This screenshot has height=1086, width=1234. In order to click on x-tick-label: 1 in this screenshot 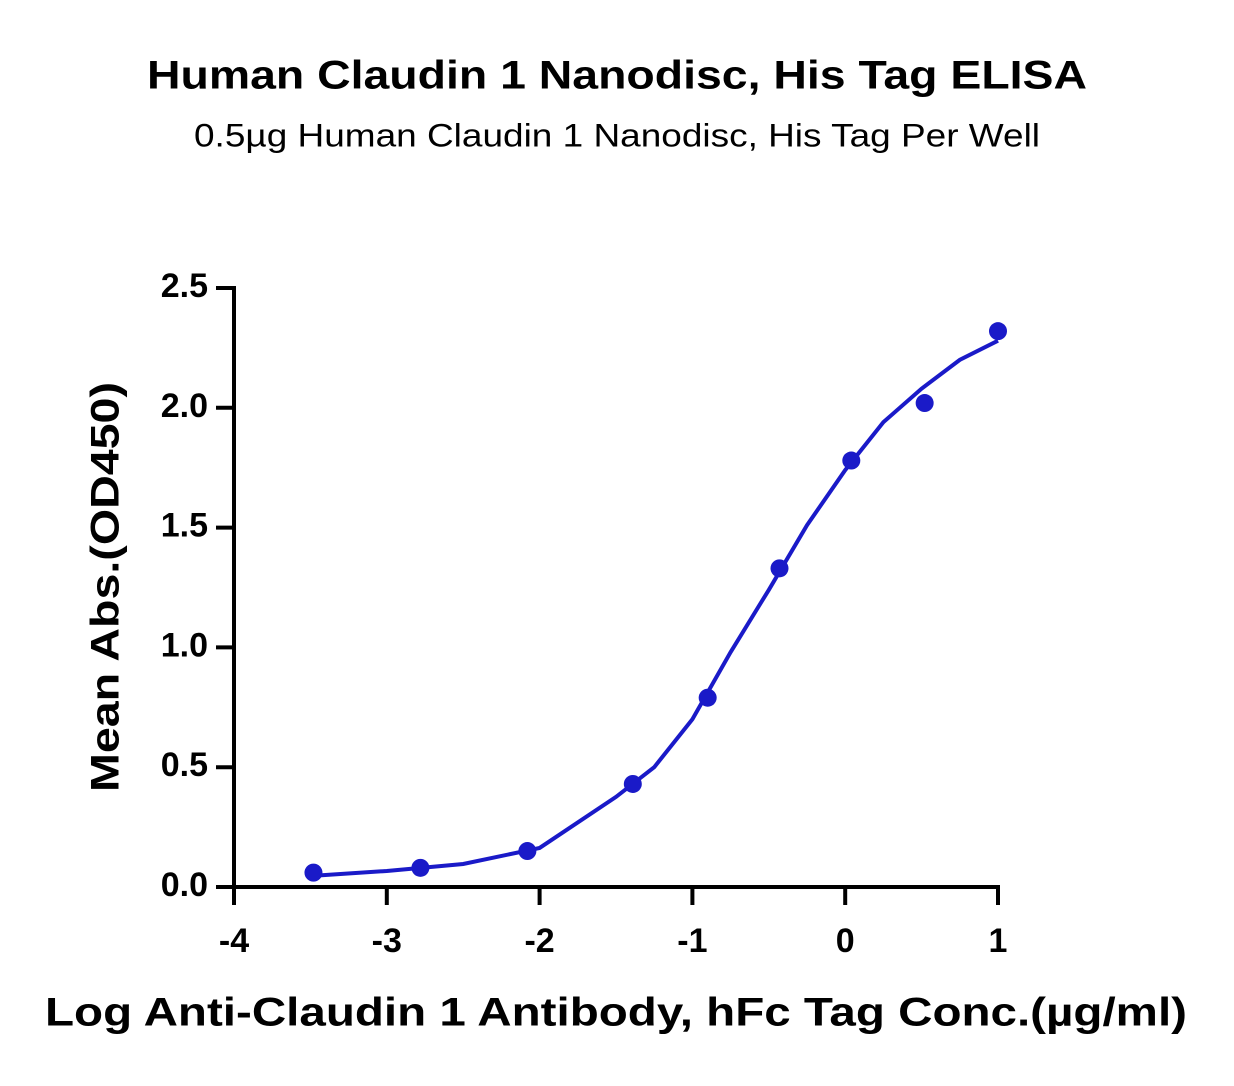, I will do `click(998, 941)`.